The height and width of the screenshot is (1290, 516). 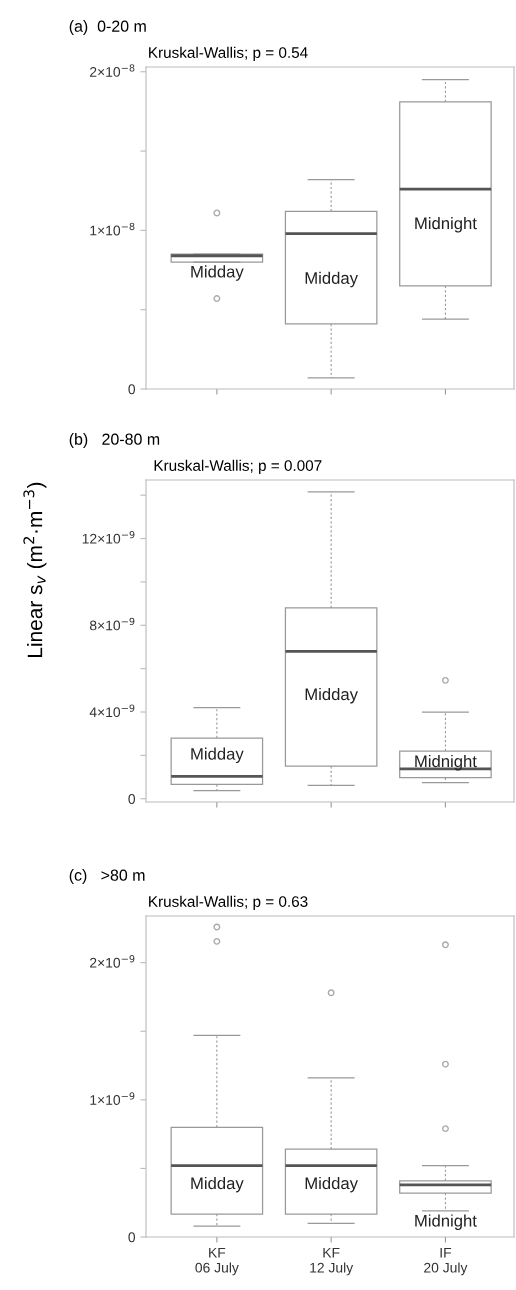 What do you see at coordinates (114, 440) in the screenshot?
I see `chart-title: (b) 20-80 m` at bounding box center [114, 440].